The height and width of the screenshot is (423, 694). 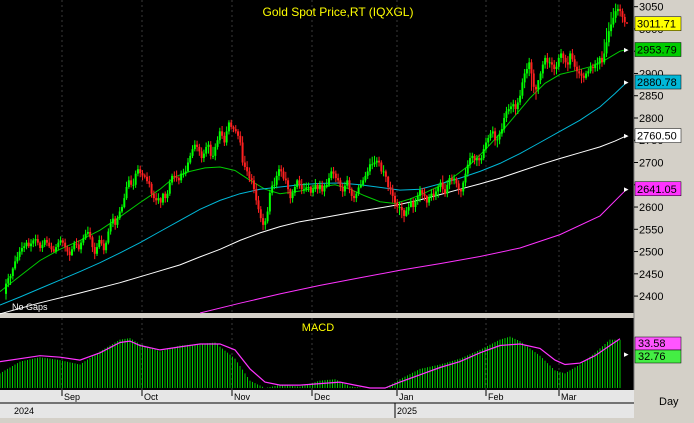 What do you see at coordinates (651, 8) in the screenshot?
I see `y-tick-label: 3050` at bounding box center [651, 8].